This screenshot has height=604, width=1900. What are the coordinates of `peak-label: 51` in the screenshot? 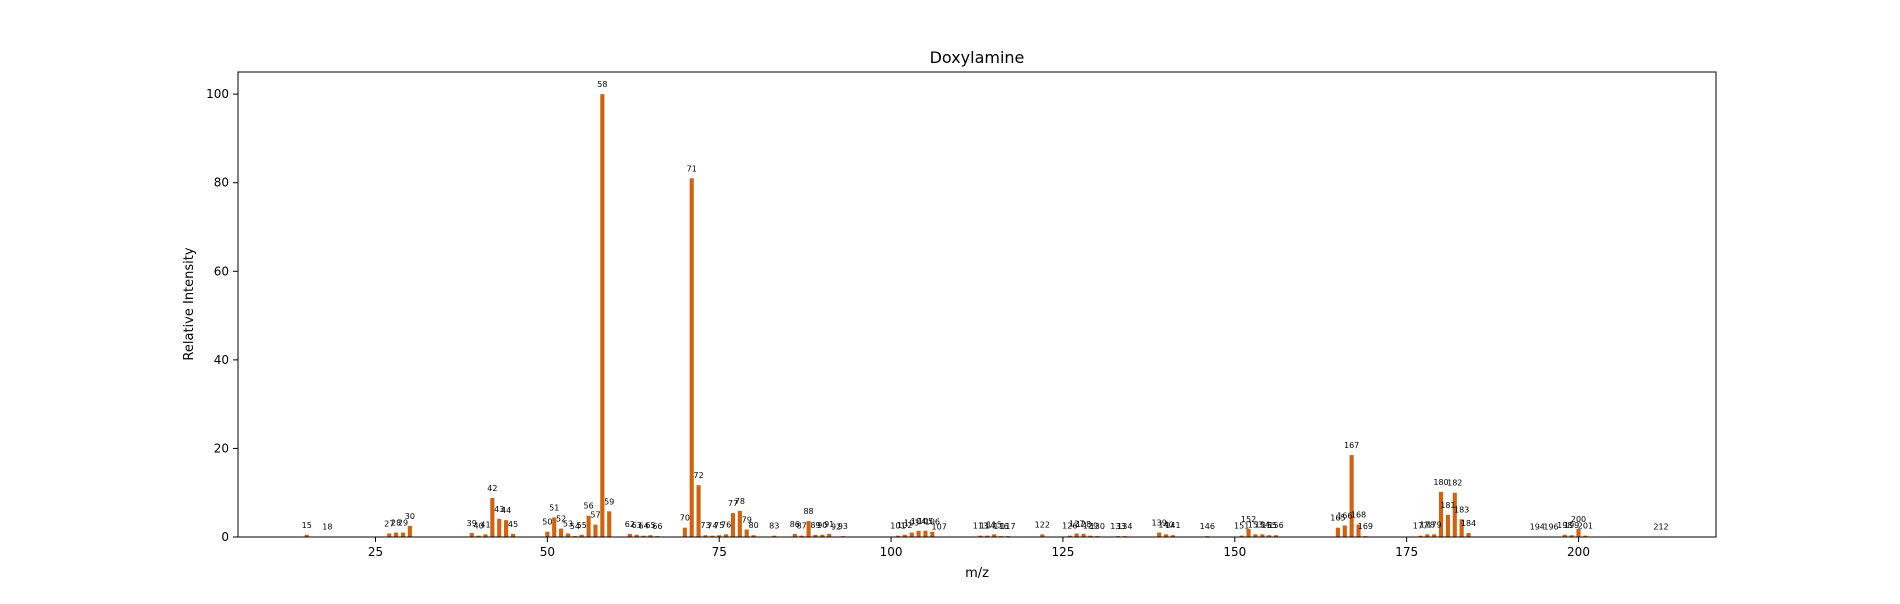 It's located at (554, 508).